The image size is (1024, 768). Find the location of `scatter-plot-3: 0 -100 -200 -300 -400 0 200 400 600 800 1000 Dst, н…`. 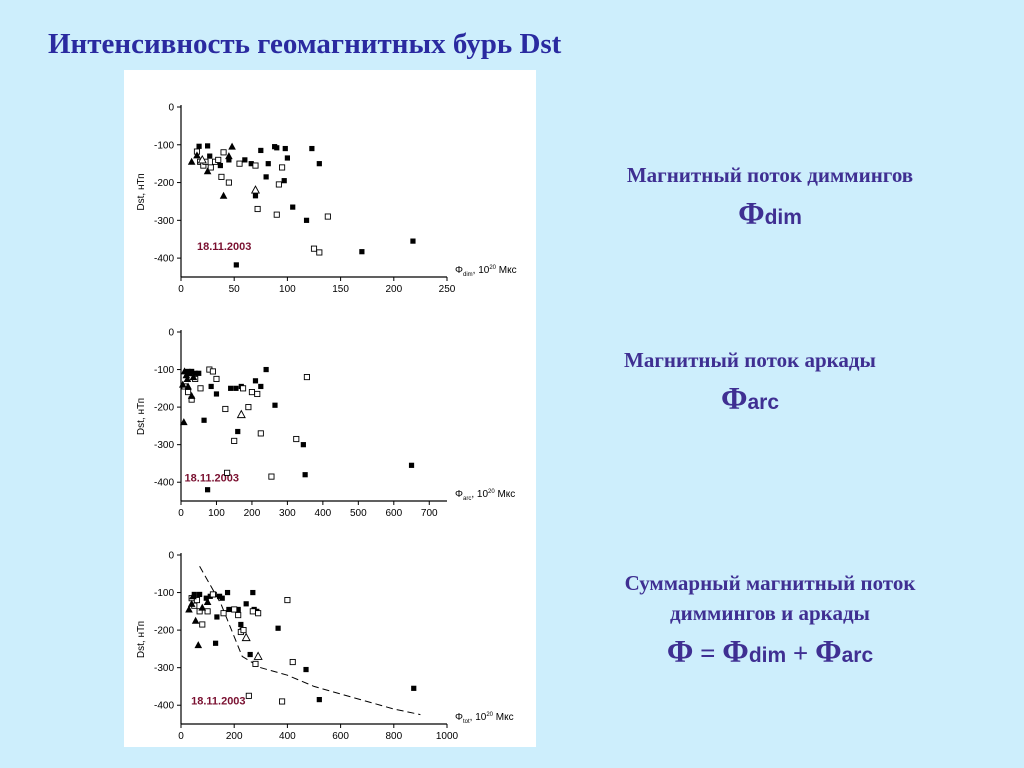

scatter-plot-3: 0 -100 -200 -300 -400 0 200 400 600 800 1000 Dst, н… is located at coordinates (325, 647).